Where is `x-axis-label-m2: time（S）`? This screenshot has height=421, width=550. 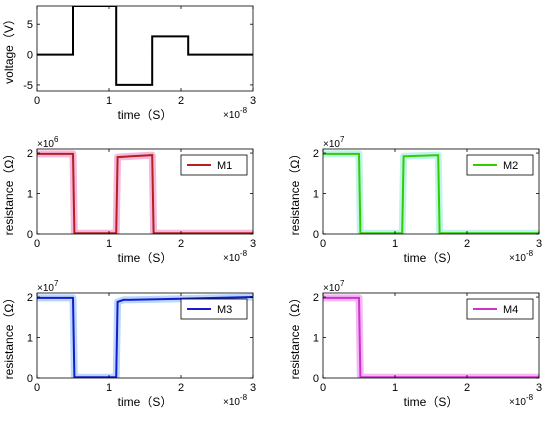
x-axis-label-m2: time（S） is located at coordinates (431, 258).